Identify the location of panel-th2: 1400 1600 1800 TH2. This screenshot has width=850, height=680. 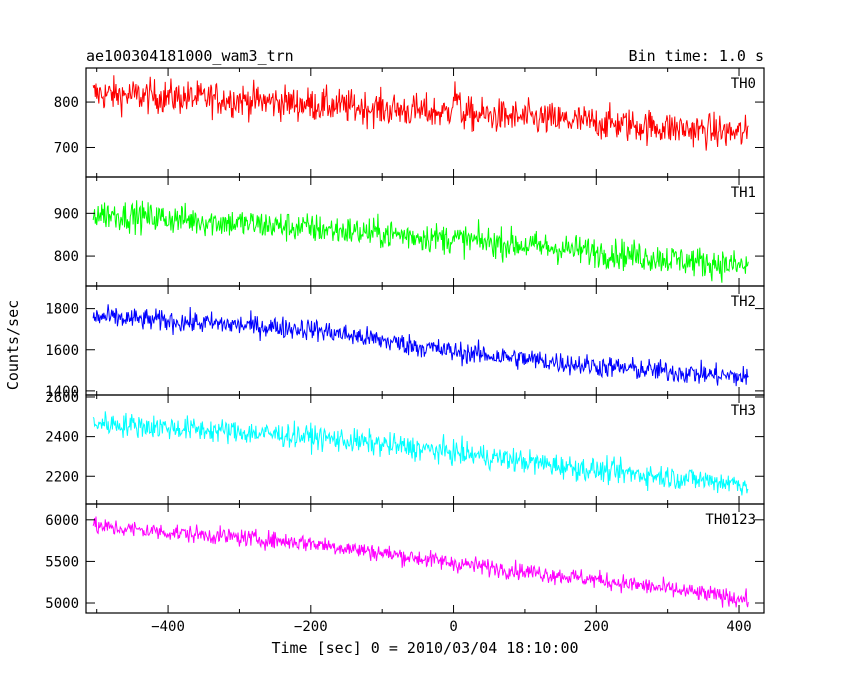
(405, 342).